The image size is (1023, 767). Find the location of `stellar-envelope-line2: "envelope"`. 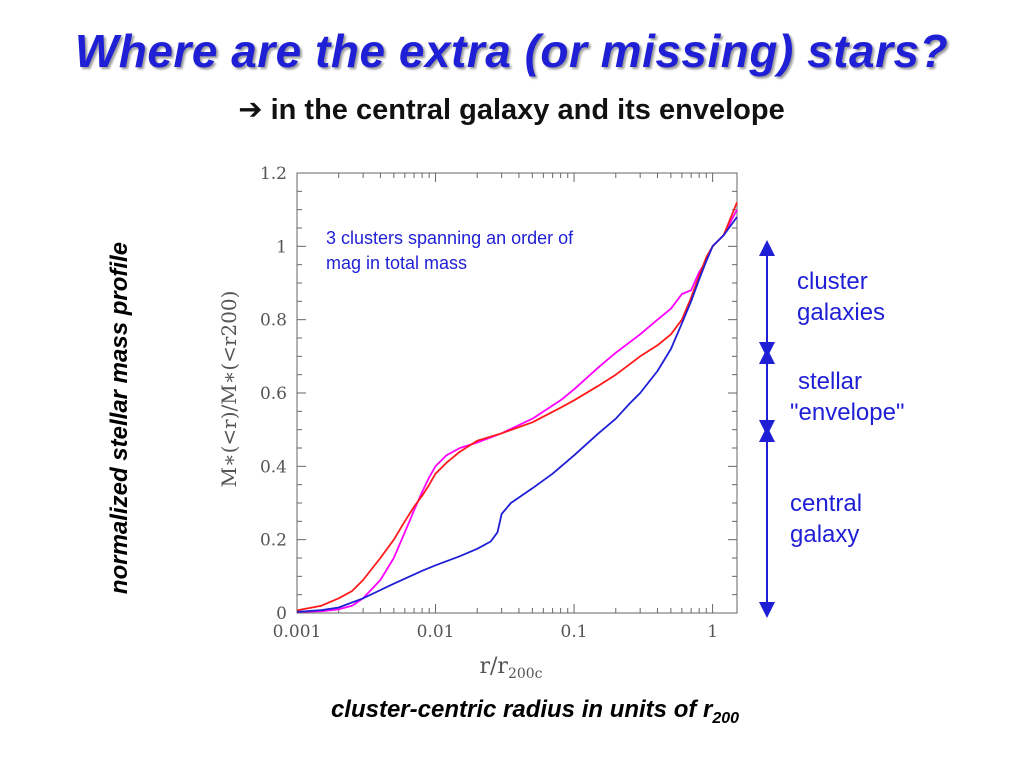

stellar-envelope-line2: "envelope" is located at coordinates (847, 412).